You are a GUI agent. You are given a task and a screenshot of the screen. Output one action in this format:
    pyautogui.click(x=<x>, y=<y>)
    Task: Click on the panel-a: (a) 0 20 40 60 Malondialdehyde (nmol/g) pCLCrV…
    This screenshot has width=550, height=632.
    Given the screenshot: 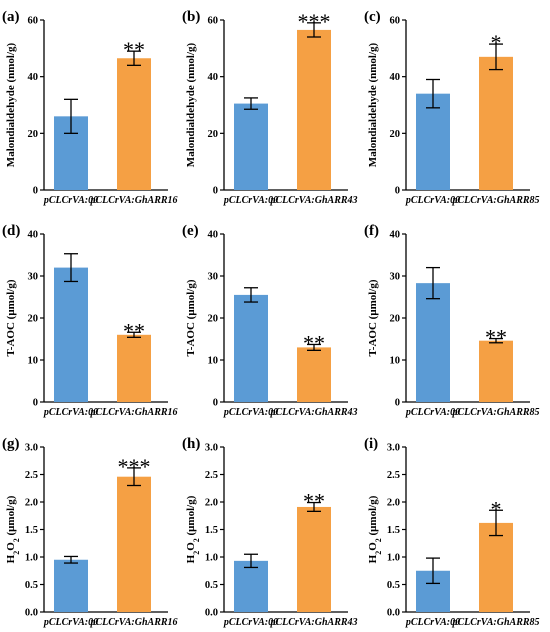 What is the action you would take?
    pyautogui.click(x=90, y=107)
    